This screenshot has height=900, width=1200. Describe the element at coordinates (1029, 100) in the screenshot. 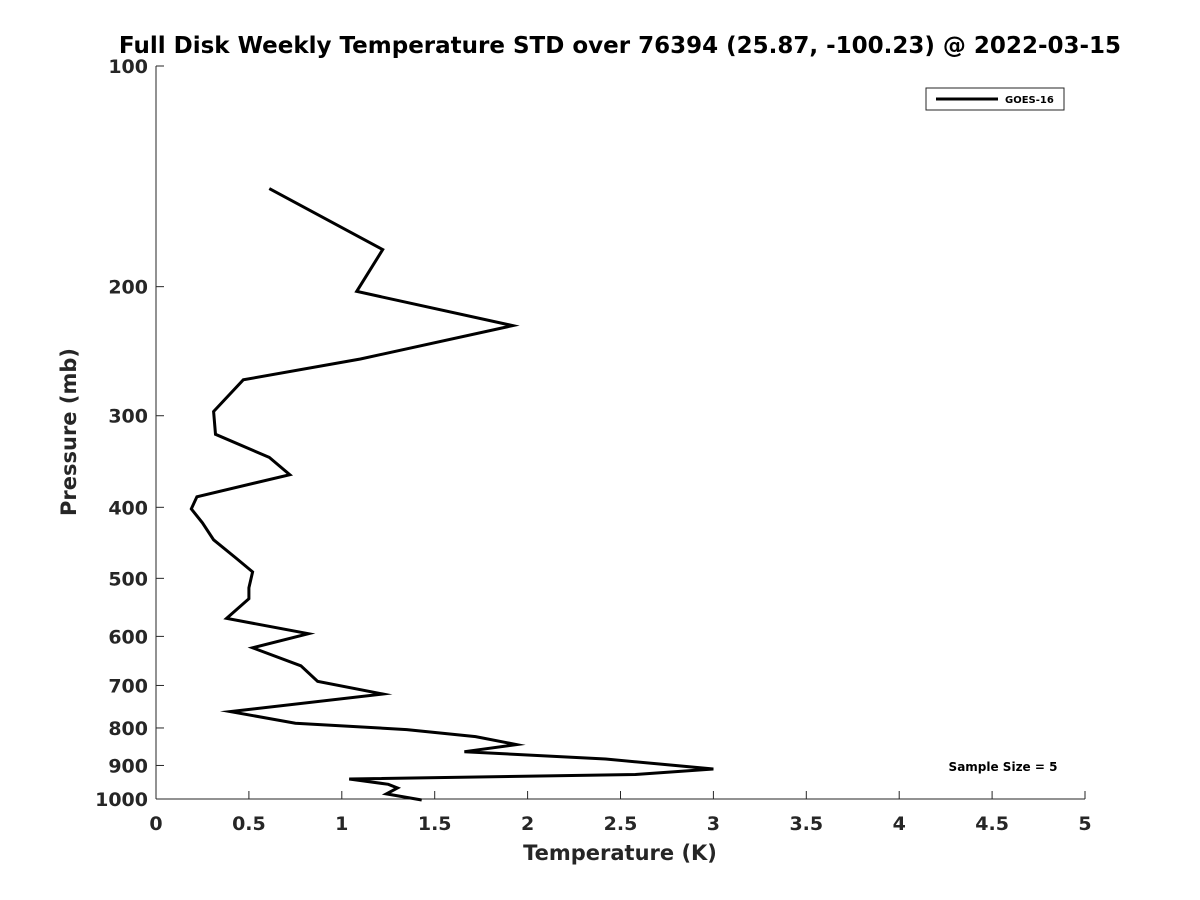

I see `legend-entry-goes-16: GOES-16` at that location.